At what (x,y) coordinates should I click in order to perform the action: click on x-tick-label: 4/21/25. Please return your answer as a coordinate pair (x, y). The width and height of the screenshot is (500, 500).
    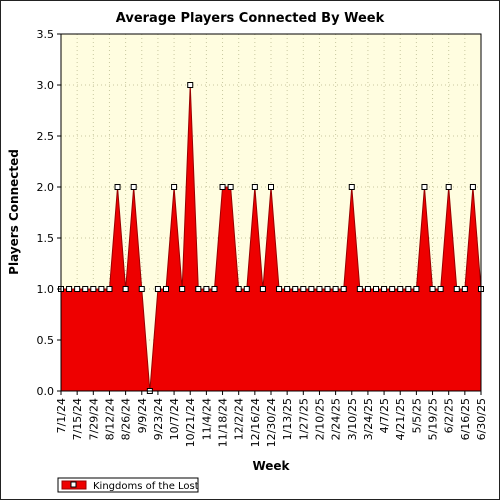
    Looking at the image, I should click on (400, 419).